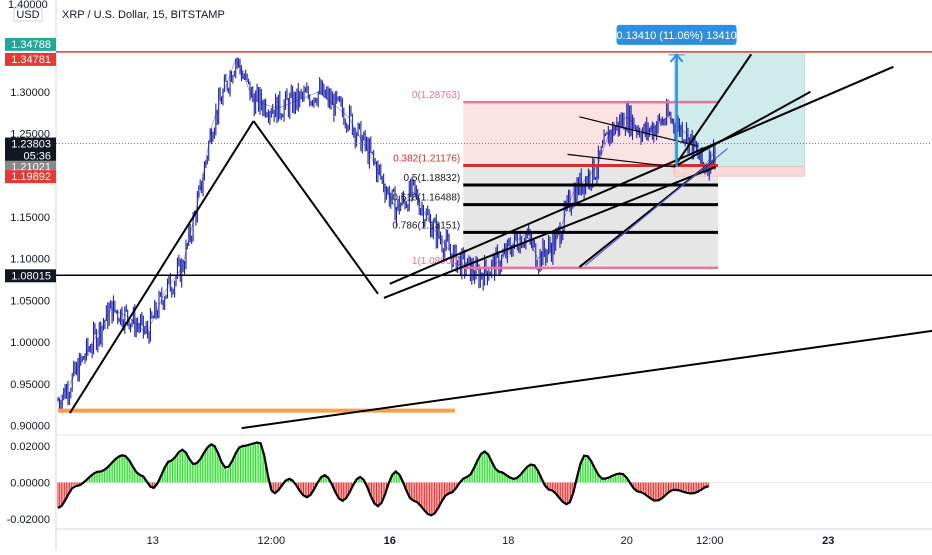 The width and height of the screenshot is (932, 555). I want to click on oscillator-tick-label: -0.02000, so click(28, 520).